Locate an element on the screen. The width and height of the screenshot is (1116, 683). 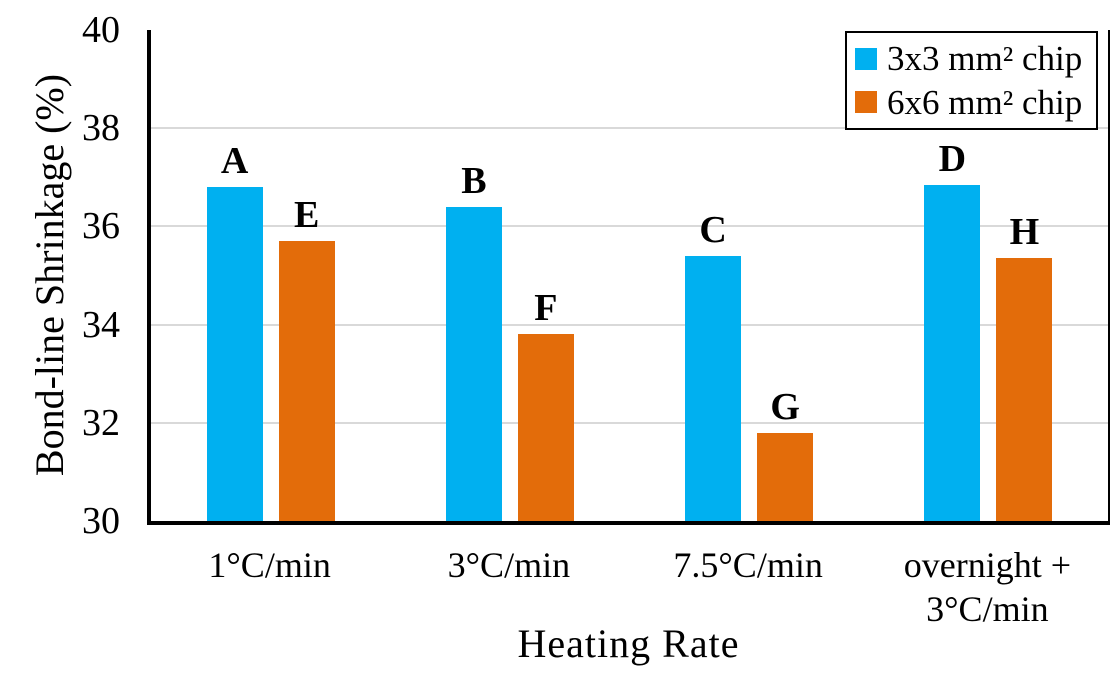
bar-label: B is located at coordinates (474, 180).